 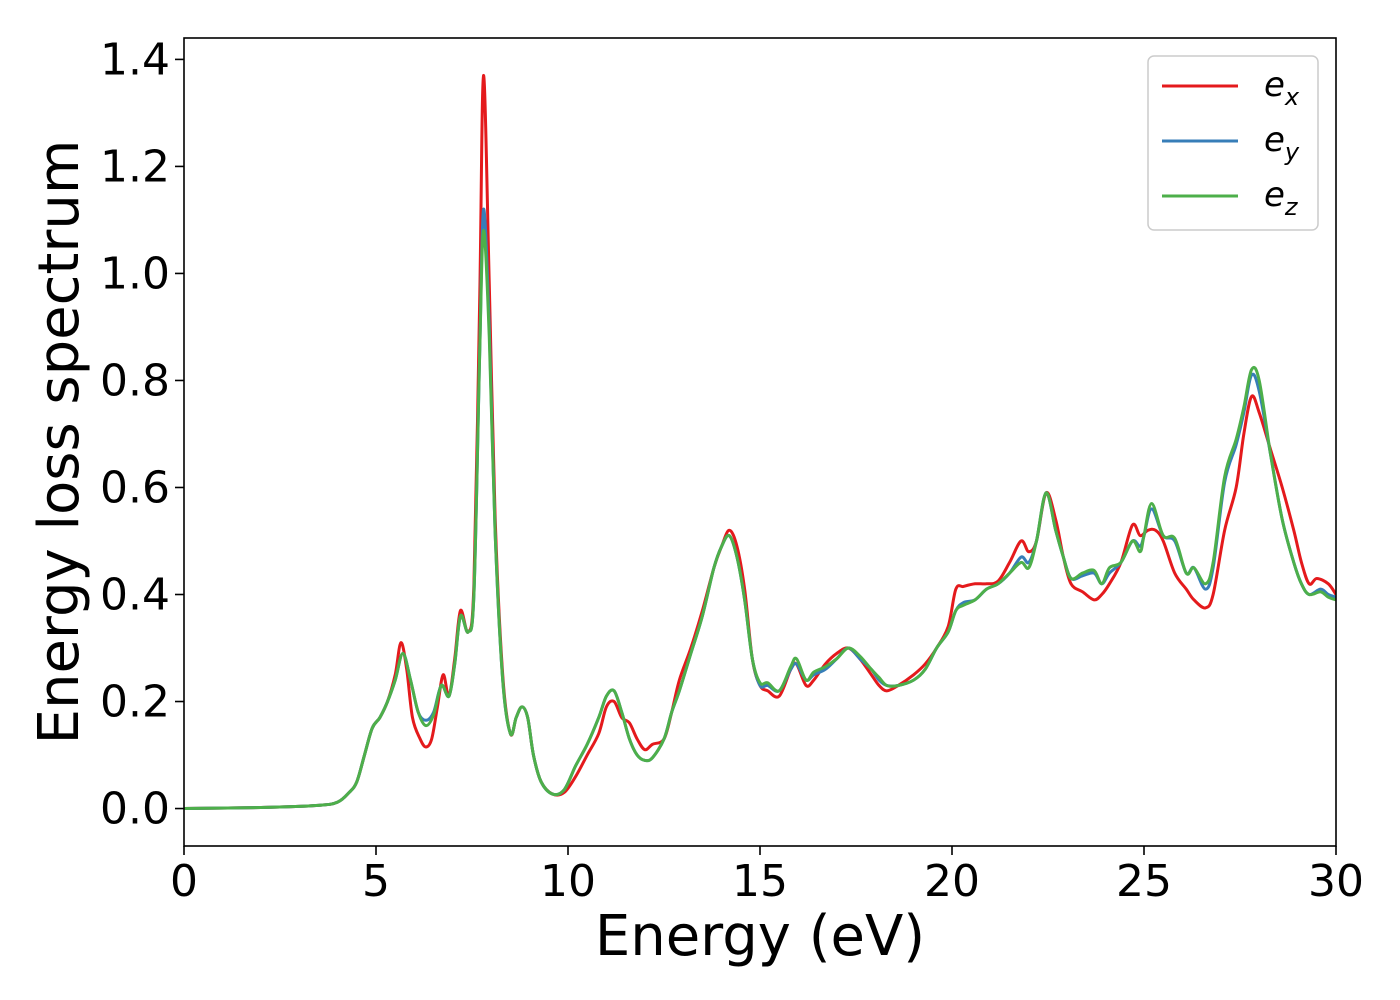 I want to click on y-tick-label: 0.4, so click(x=135, y=595).